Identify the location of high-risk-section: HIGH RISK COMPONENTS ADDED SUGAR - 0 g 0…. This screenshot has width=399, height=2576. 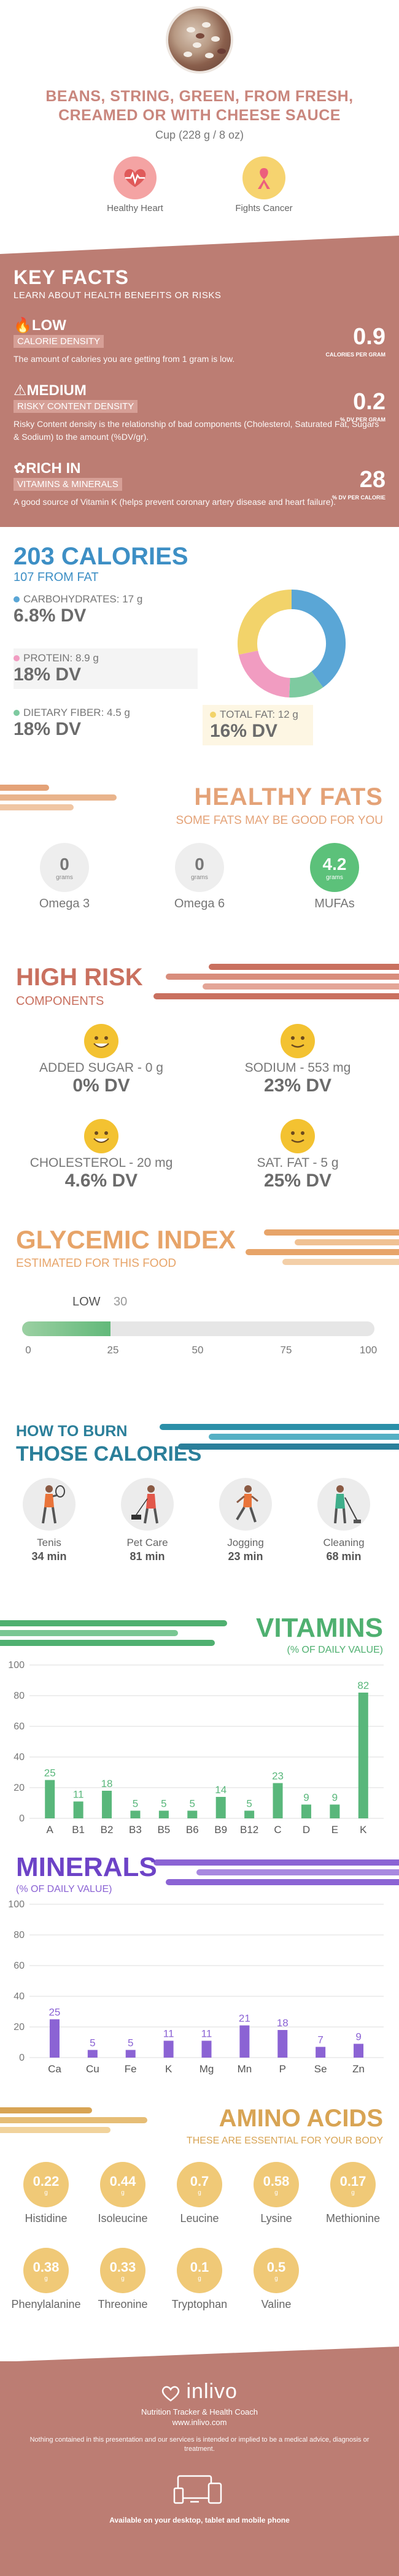
(199, 1082).